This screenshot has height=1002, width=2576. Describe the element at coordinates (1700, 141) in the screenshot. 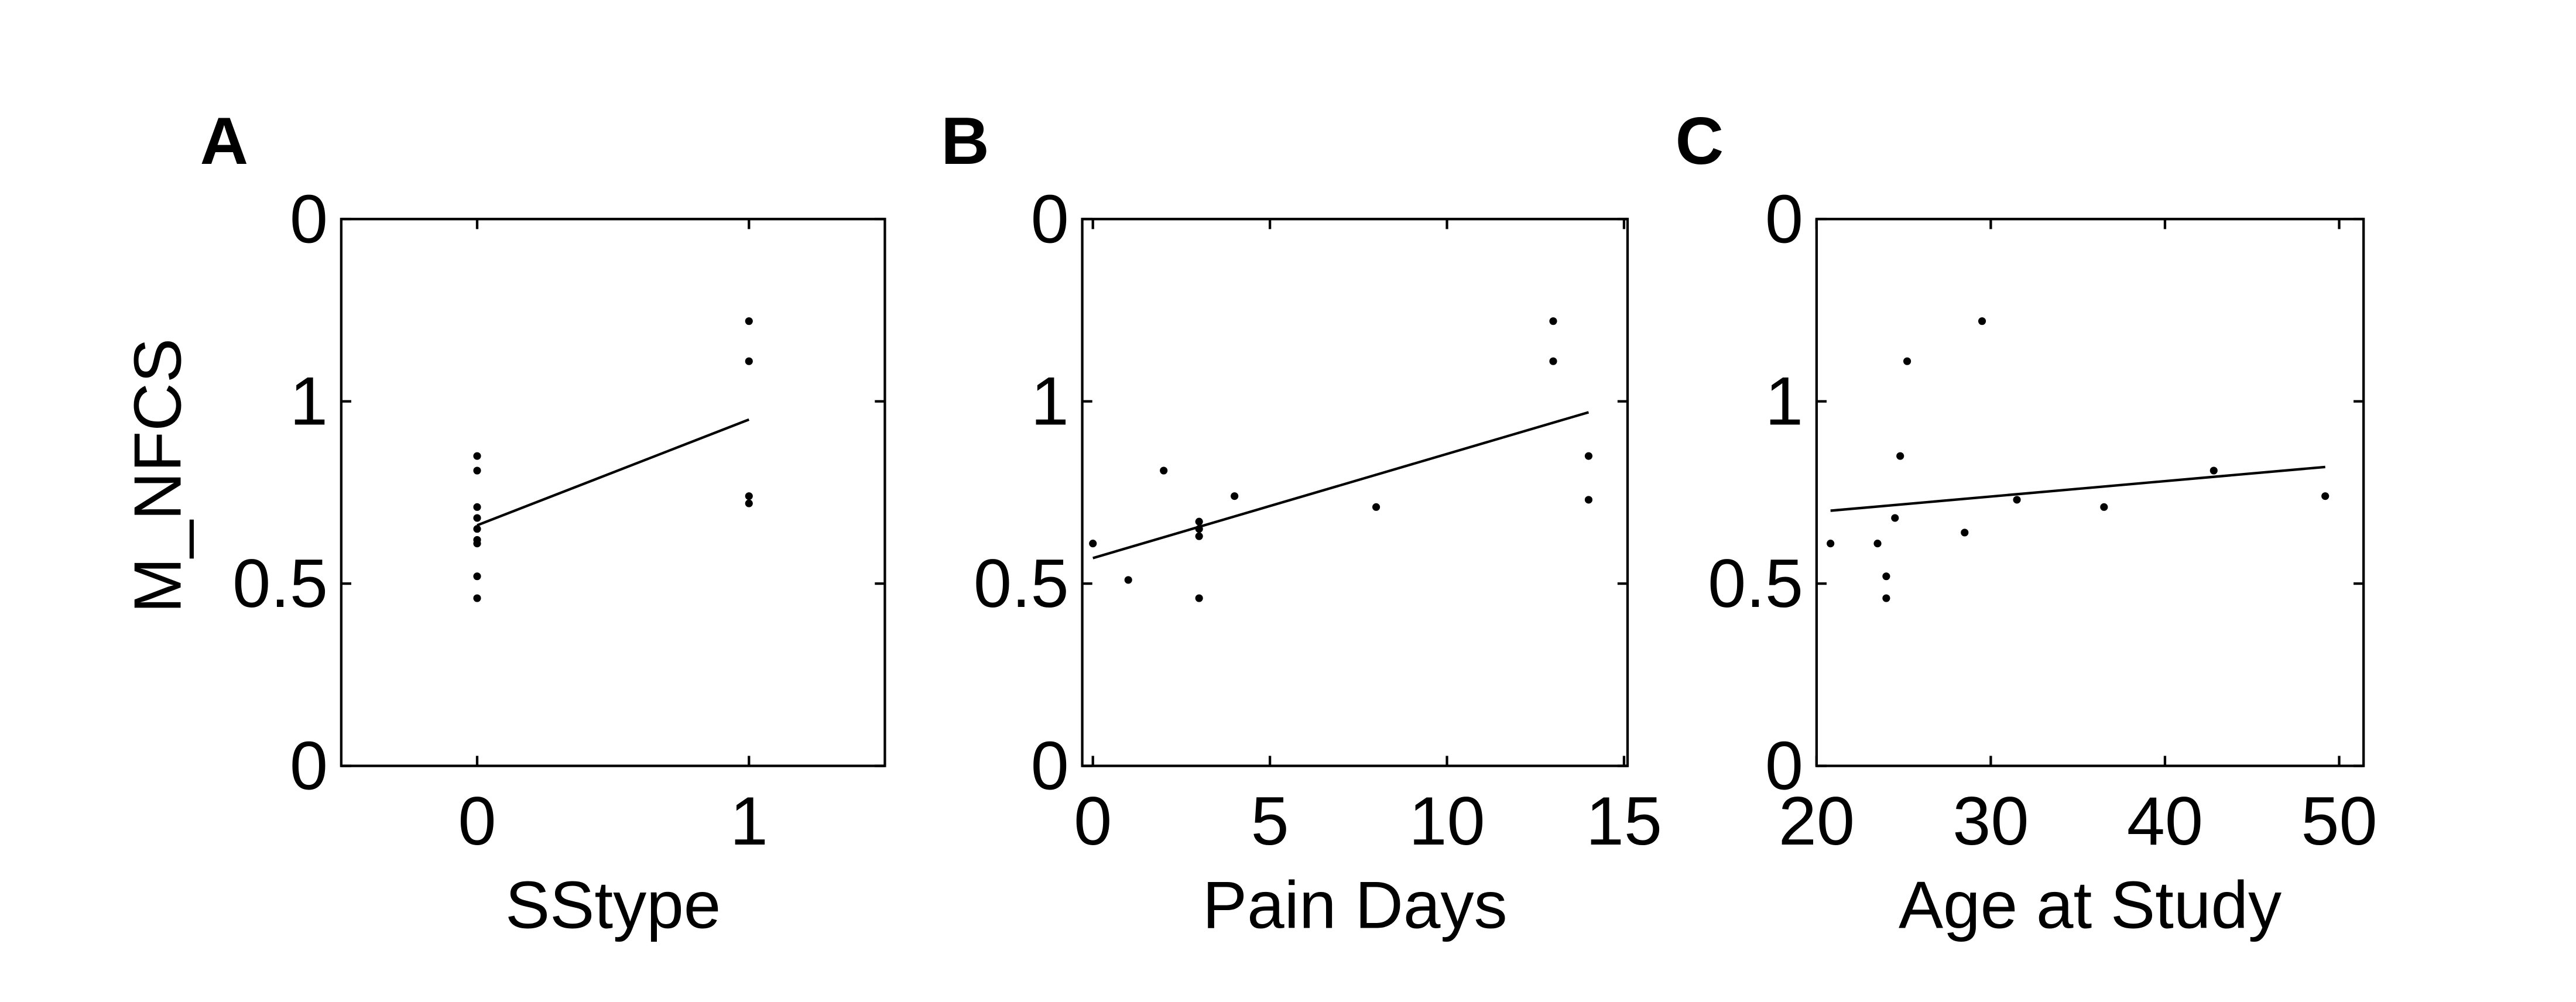

I see `panel-label: C` at that location.